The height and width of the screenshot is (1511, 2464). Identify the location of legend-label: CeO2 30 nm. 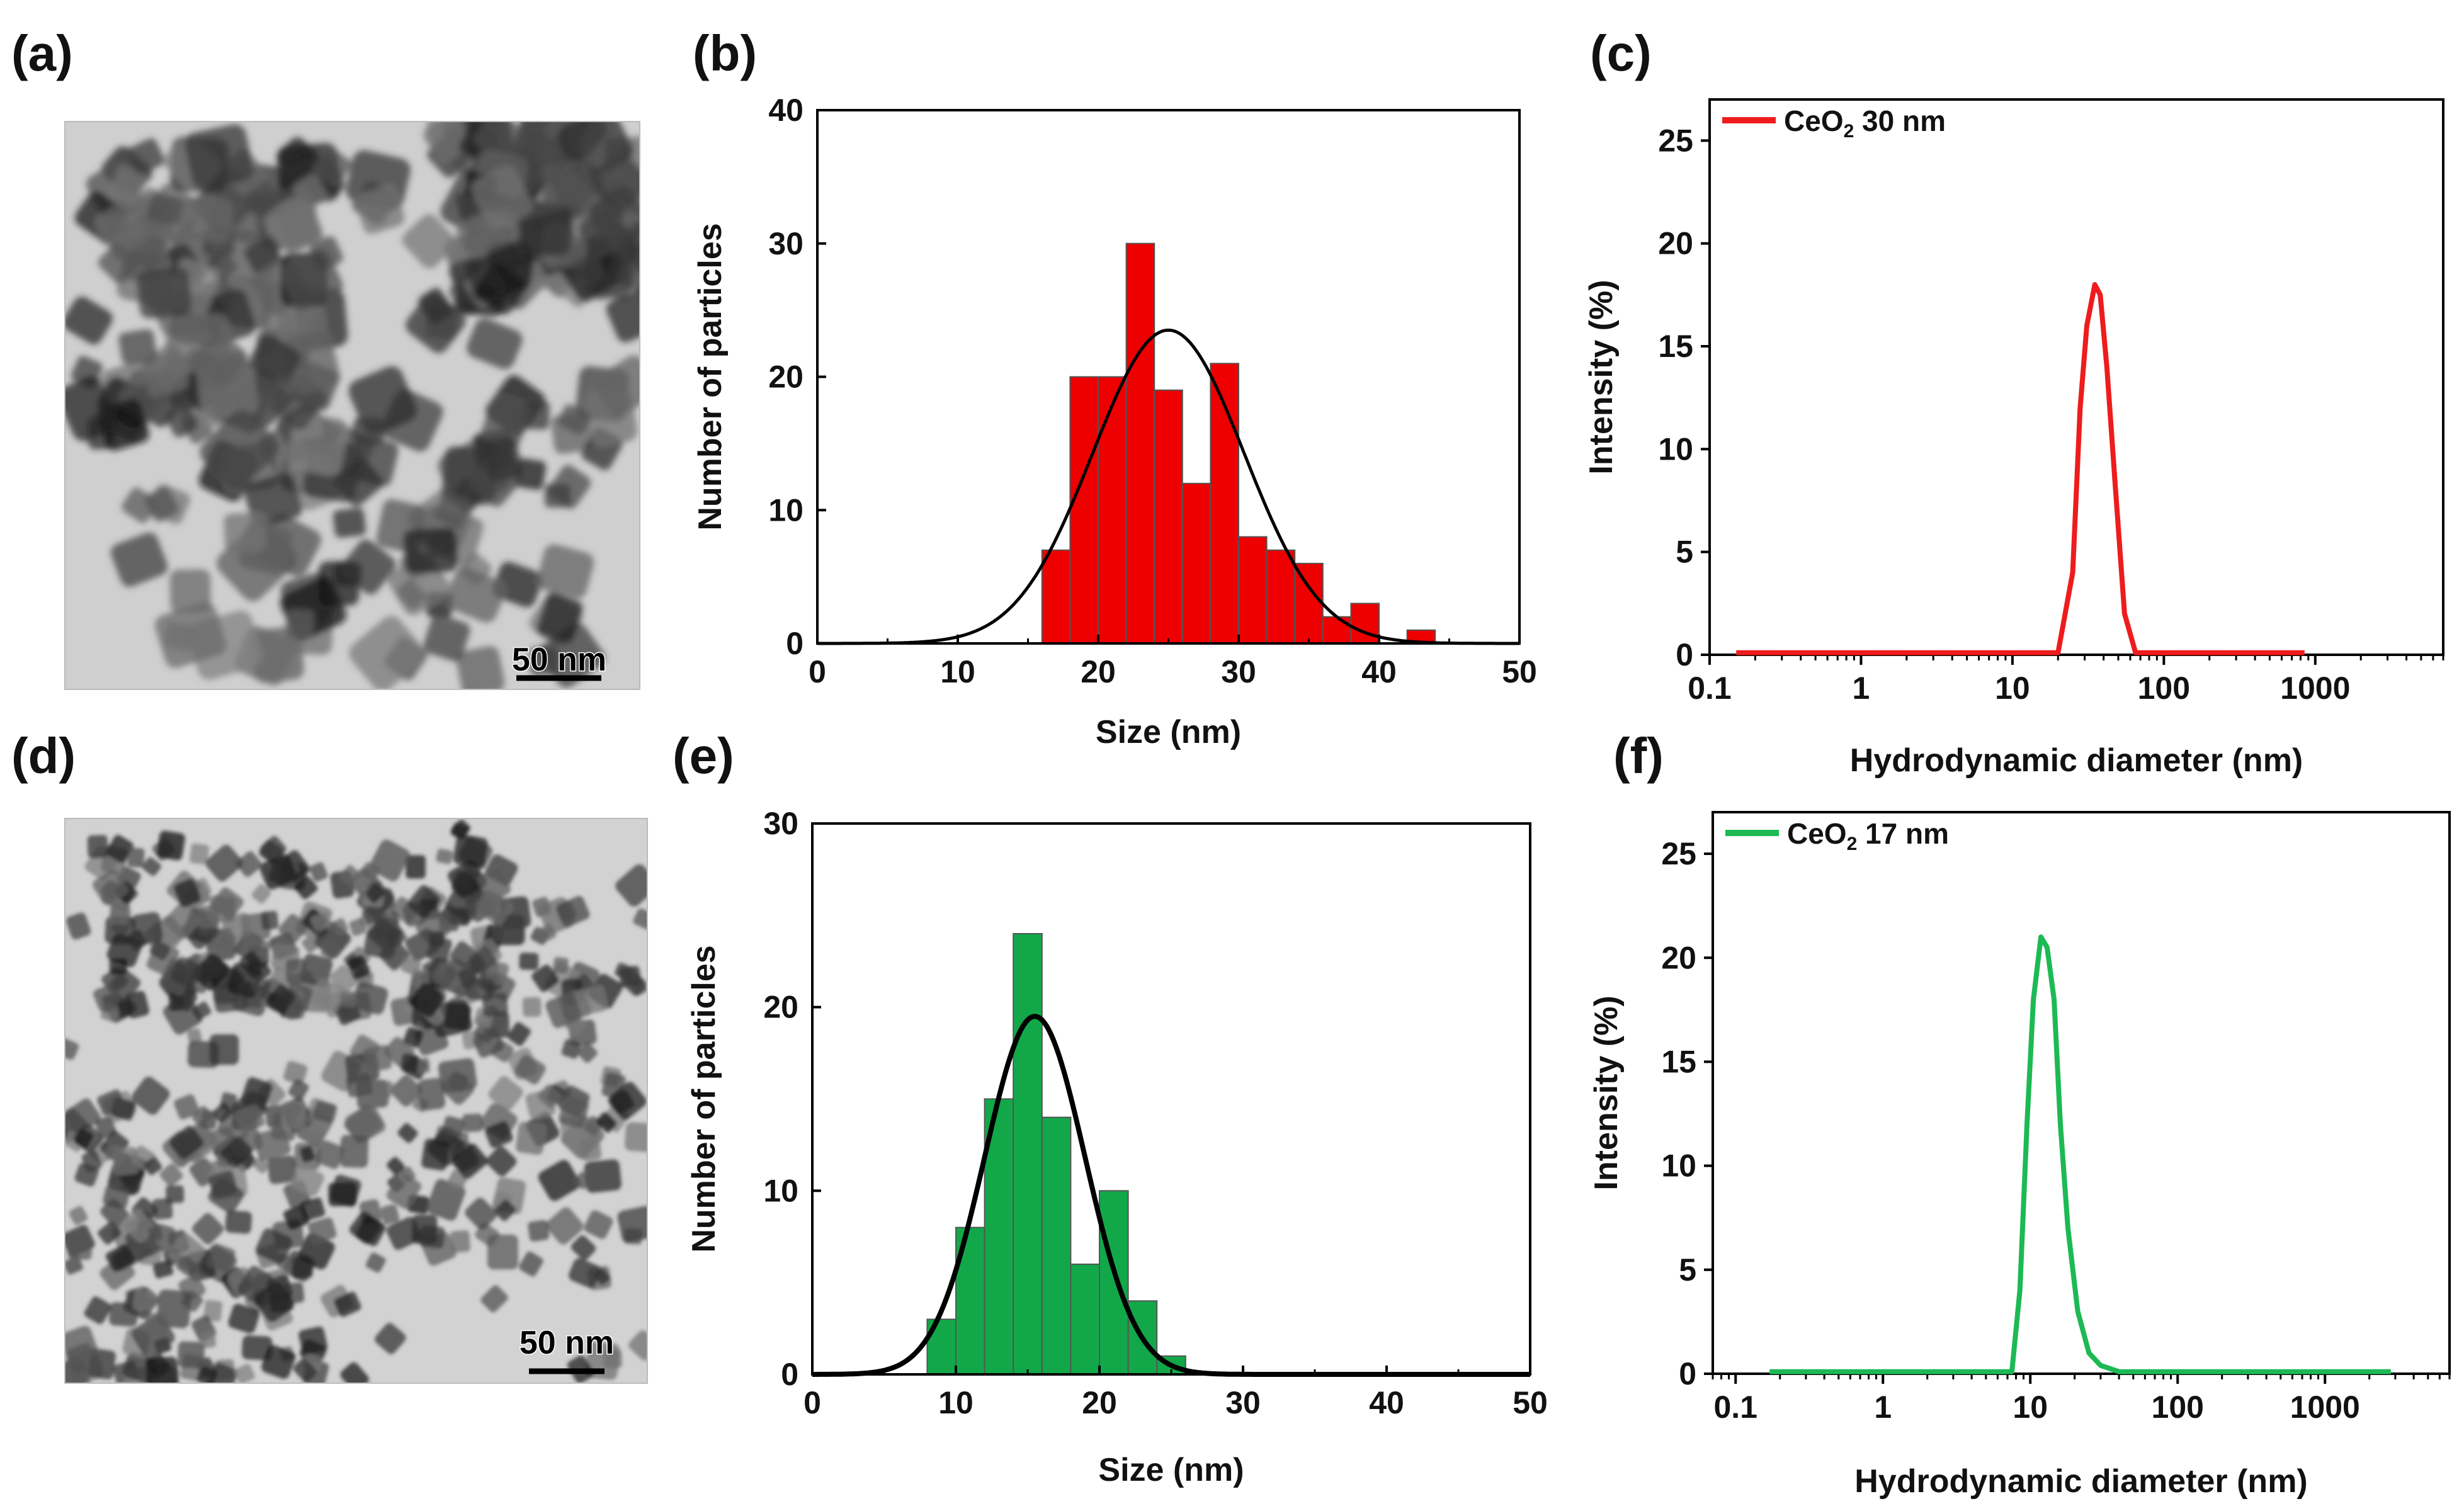
(1865, 123).